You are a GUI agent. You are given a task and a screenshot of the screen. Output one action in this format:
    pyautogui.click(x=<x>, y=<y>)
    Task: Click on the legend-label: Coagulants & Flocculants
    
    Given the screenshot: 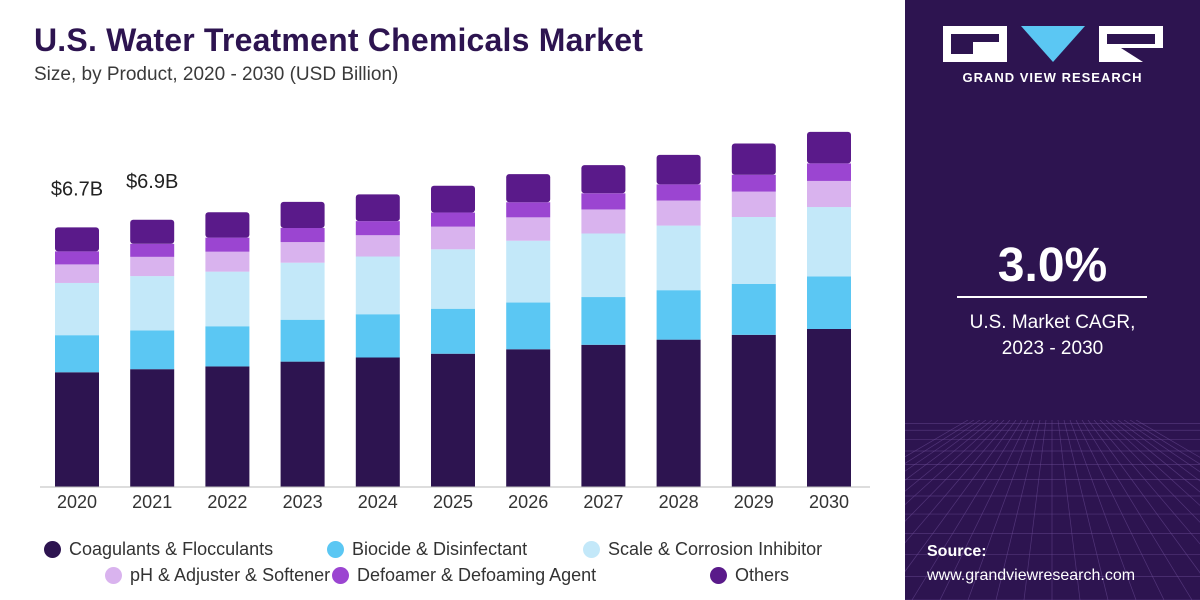 What is the action you would take?
    pyautogui.click(x=171, y=549)
    